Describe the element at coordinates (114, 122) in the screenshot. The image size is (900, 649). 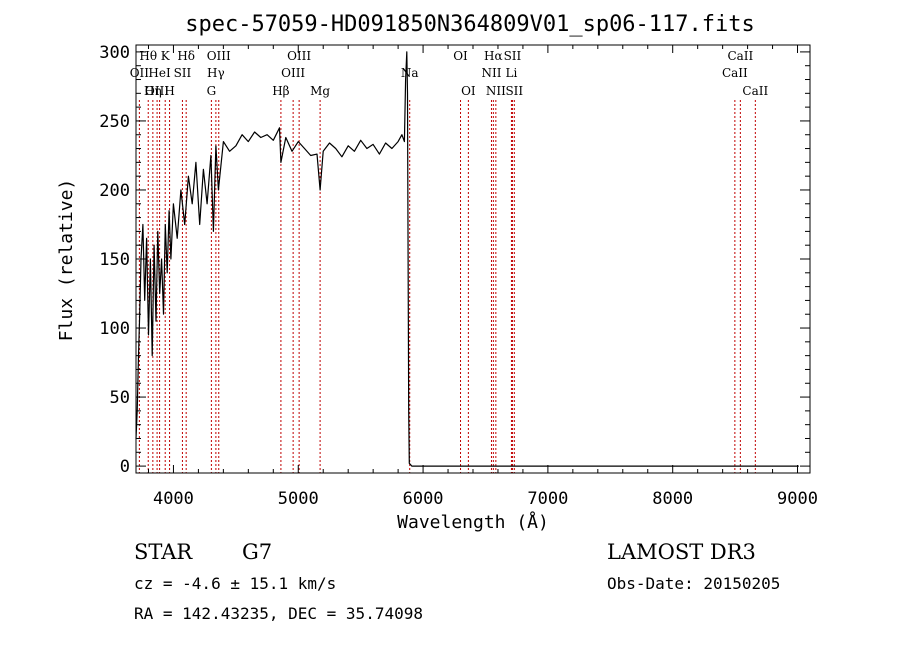
I see `y-tick-label: 250` at that location.